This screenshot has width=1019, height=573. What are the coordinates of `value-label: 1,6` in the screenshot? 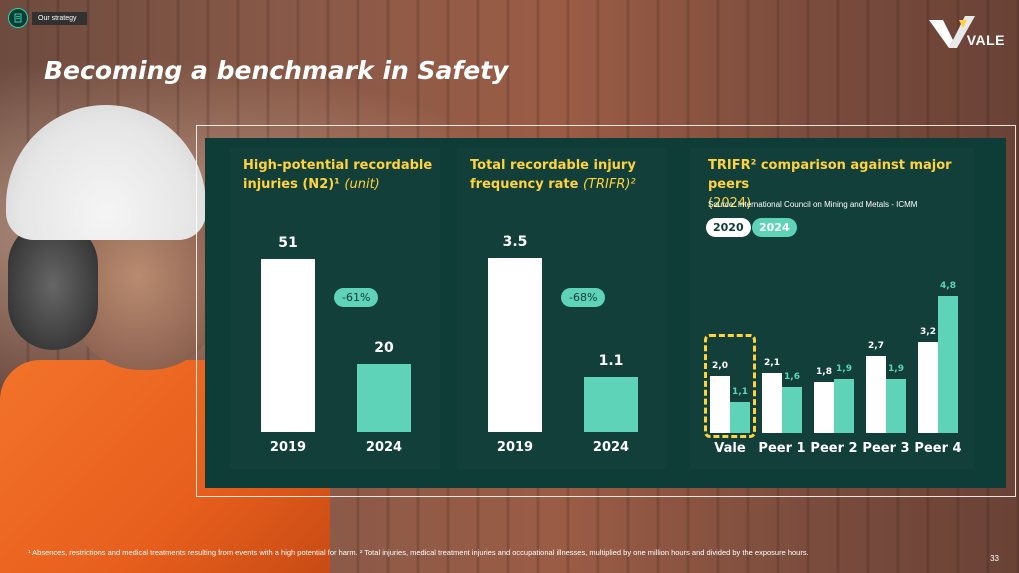 It's located at (792, 377).